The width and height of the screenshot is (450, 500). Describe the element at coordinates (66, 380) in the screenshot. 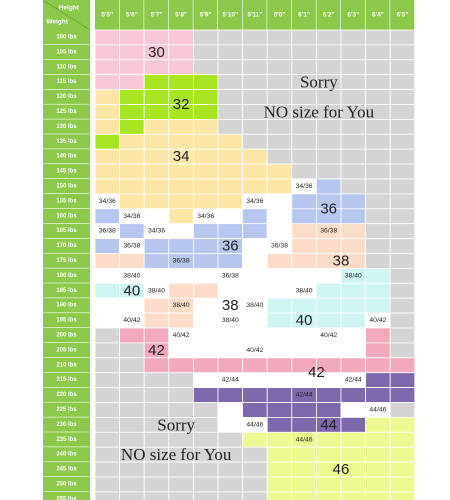

I see `weight-tick-label: 215 lbs` at that location.